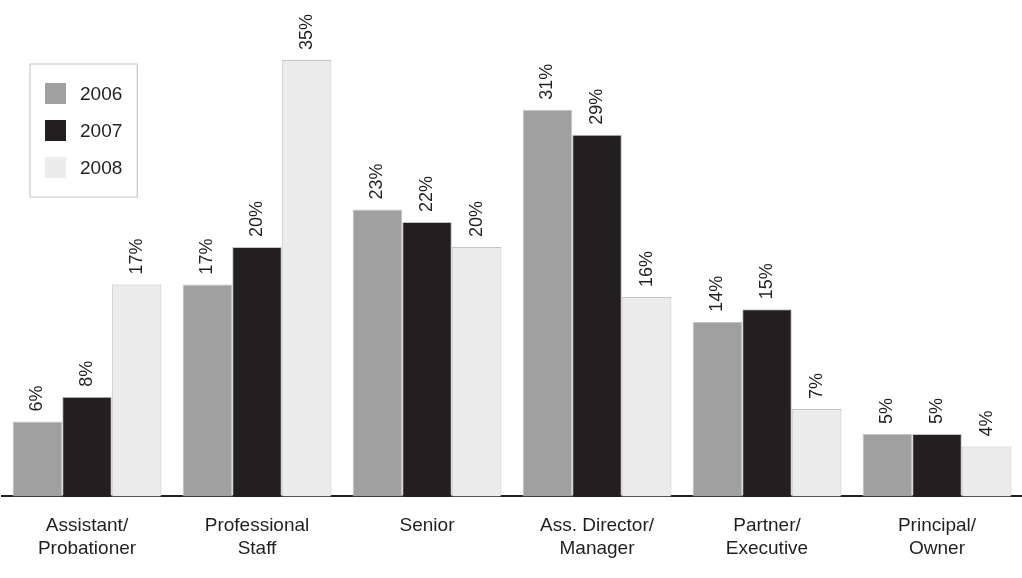 This screenshot has height=578, width=1022. What do you see at coordinates (305, 31) in the screenshot?
I see `data-label: 35%` at bounding box center [305, 31].